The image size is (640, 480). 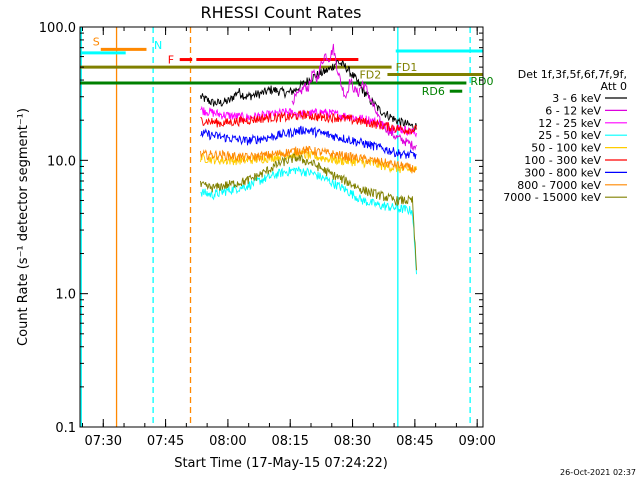 What do you see at coordinates (23, 227) in the screenshot?
I see `y-axis-label: Count Rate (s⁻¹ detector segment⁻¹)` at bounding box center [23, 227].